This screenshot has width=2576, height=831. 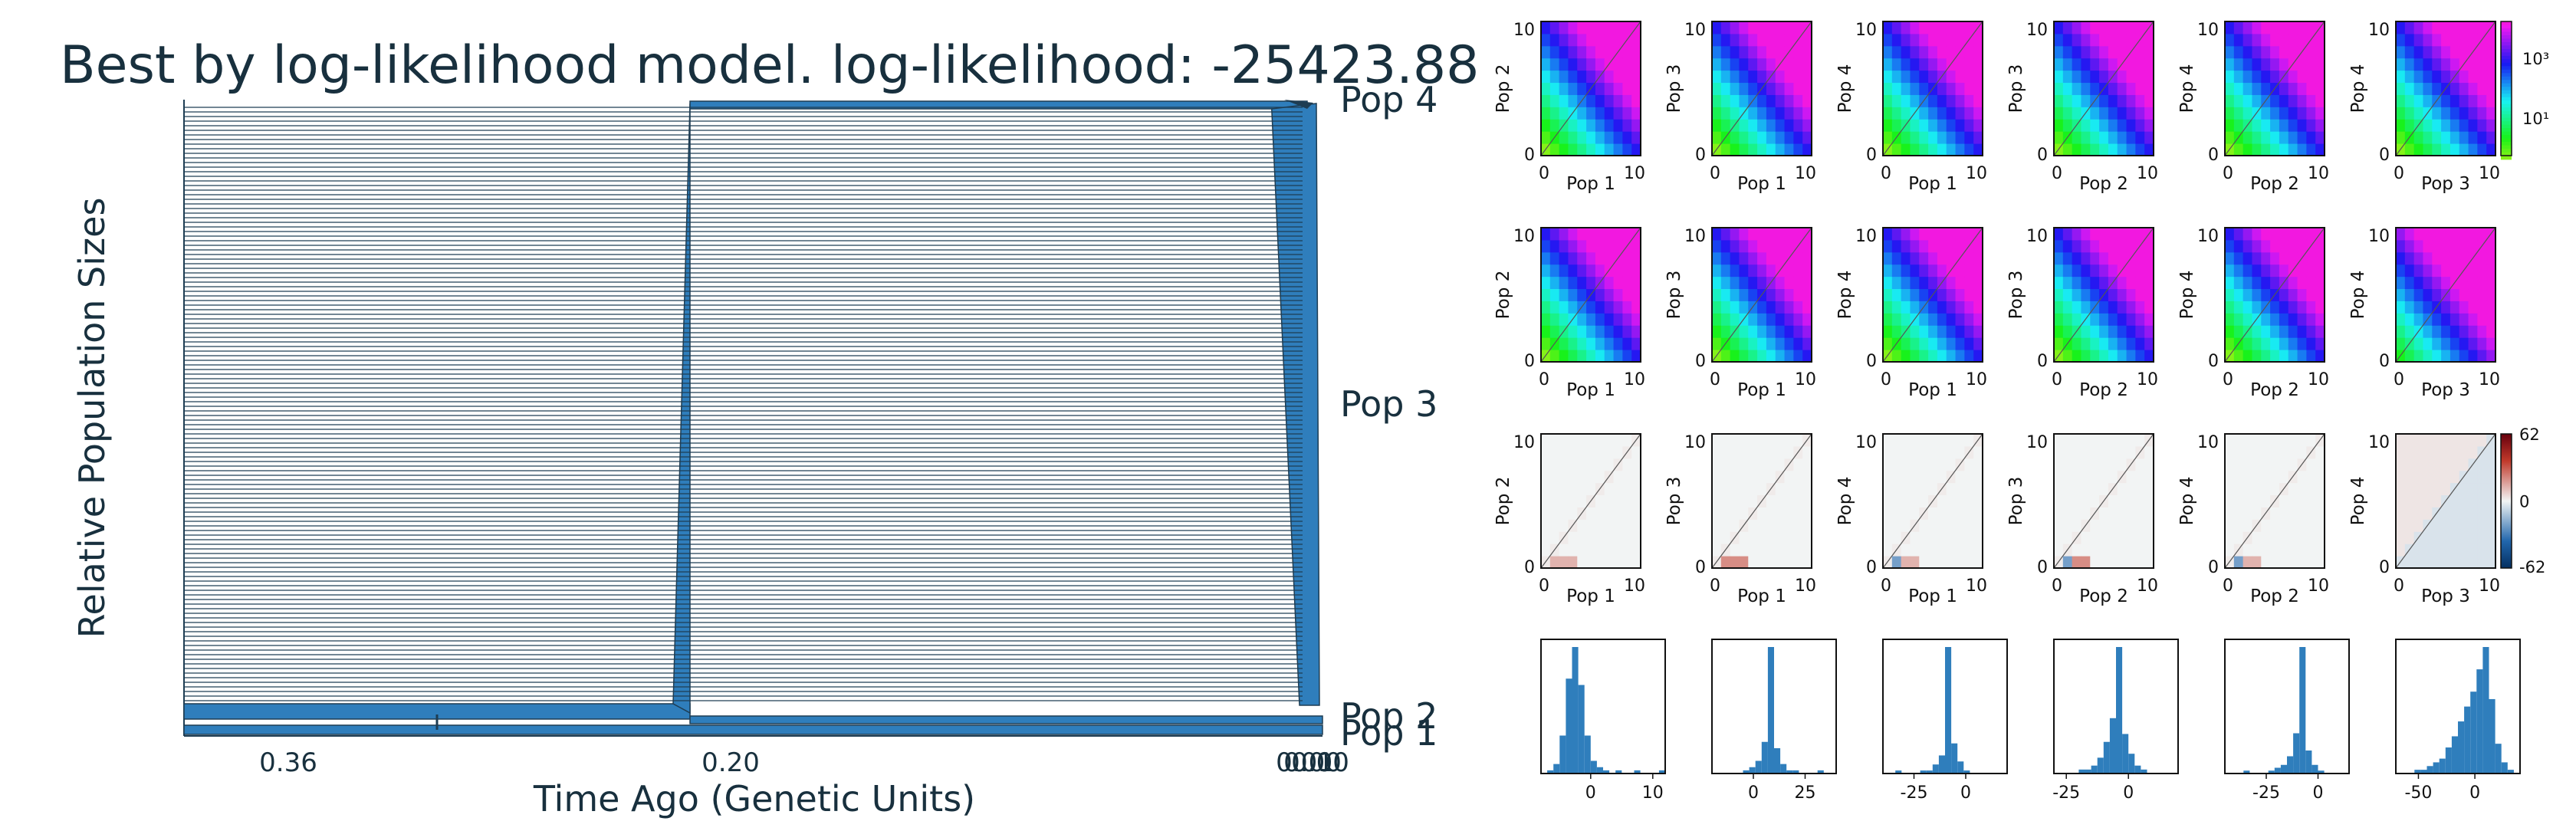 What do you see at coordinates (1503, 88) in the screenshot?
I see `y-axis-label: Pop 2` at bounding box center [1503, 88].